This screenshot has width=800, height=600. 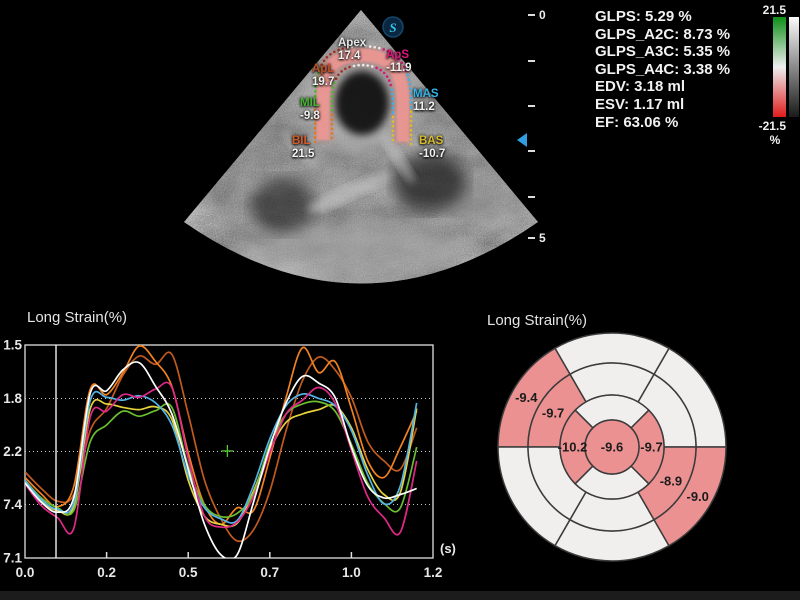 I want to click on segment-name: BIL, so click(x=301, y=141).